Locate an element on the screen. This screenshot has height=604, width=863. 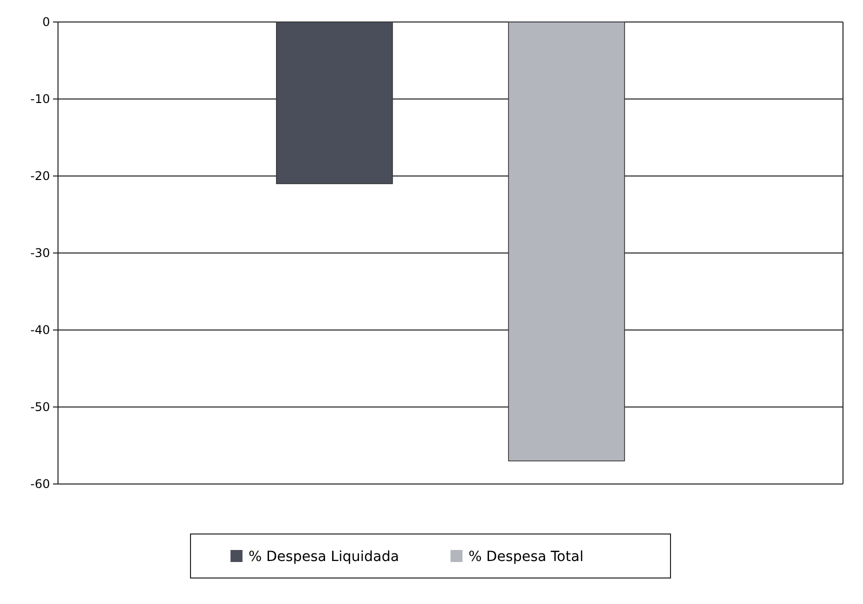
y-tick-label: -10 is located at coordinates (40, 99).